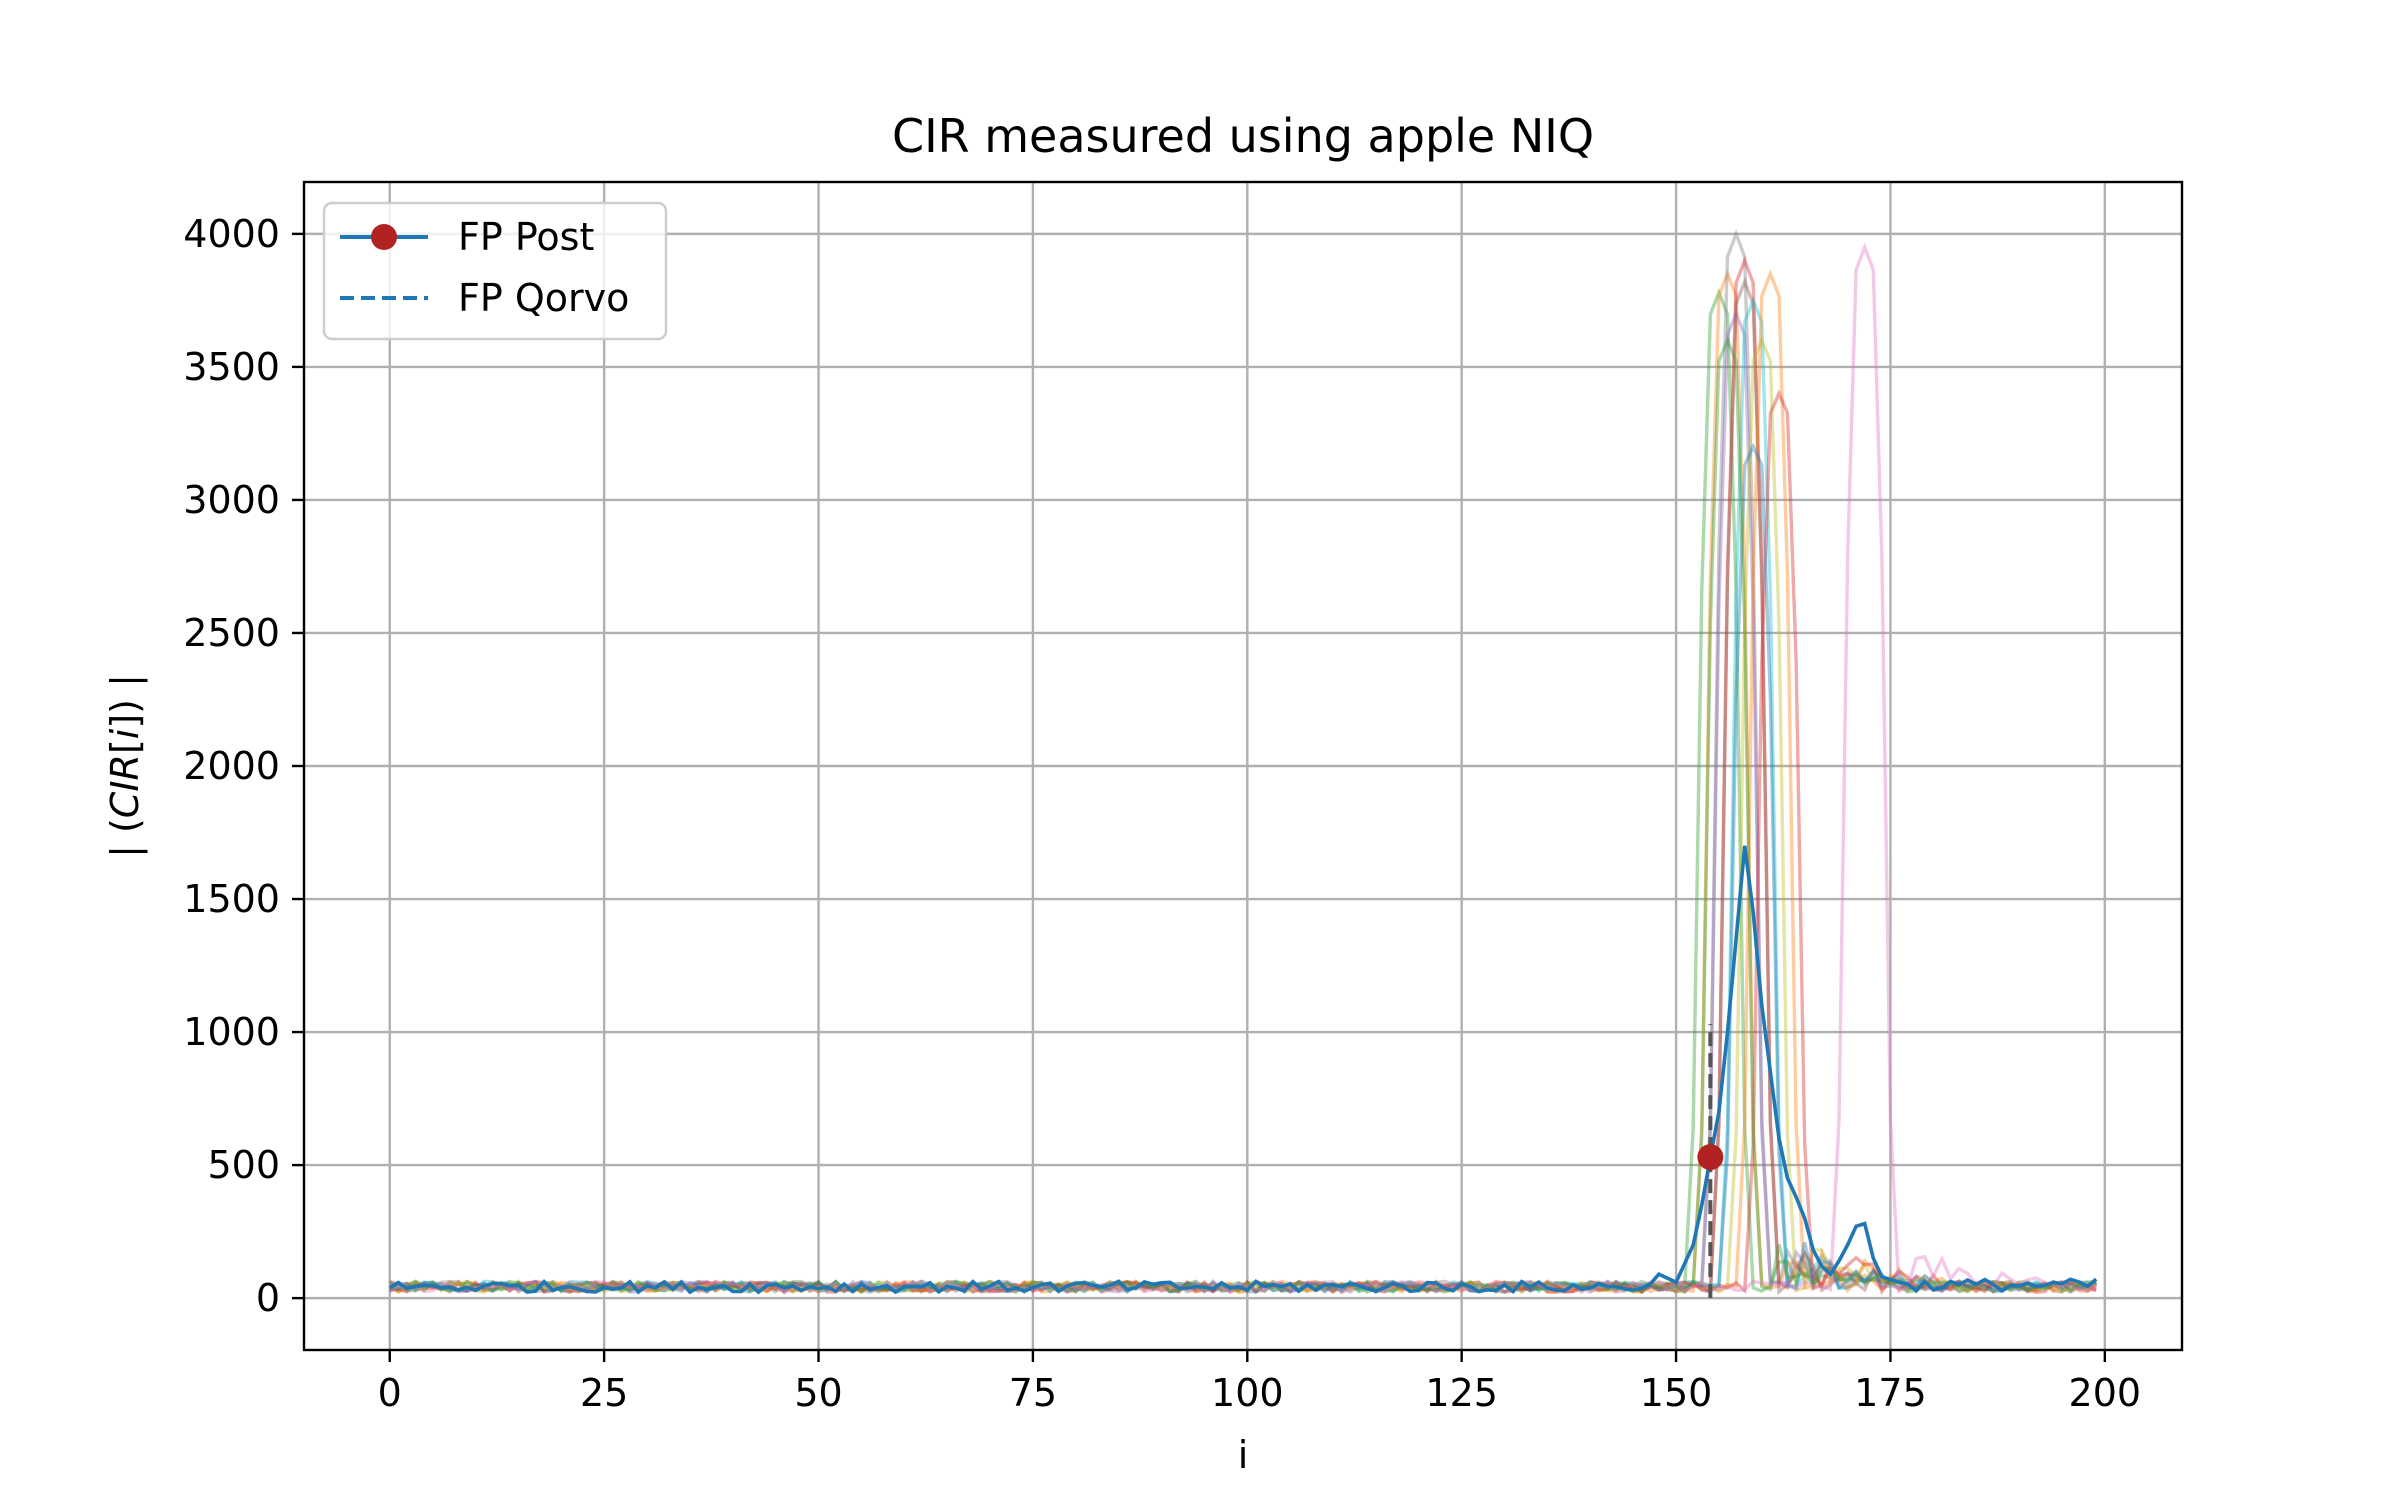 The image size is (2400, 1500). I want to click on x-tick-label: 75, so click(1033, 1393).